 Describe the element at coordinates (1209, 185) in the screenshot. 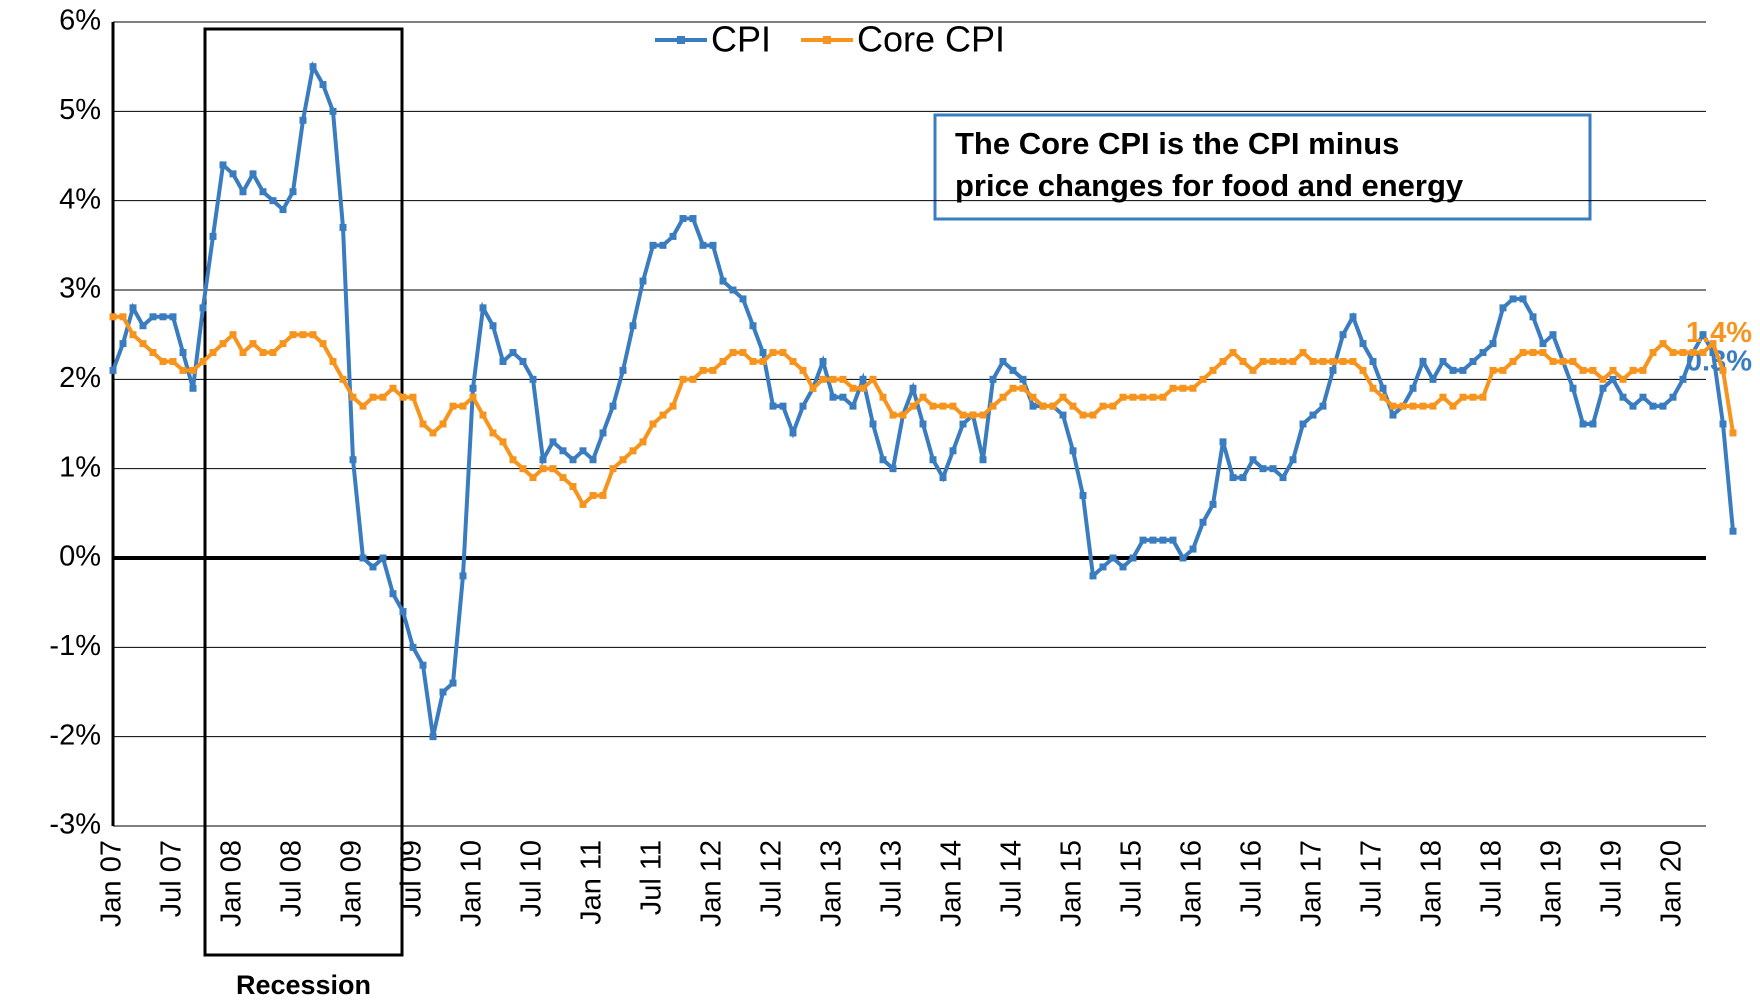

I see `note-line: price changes for food and energy` at that location.